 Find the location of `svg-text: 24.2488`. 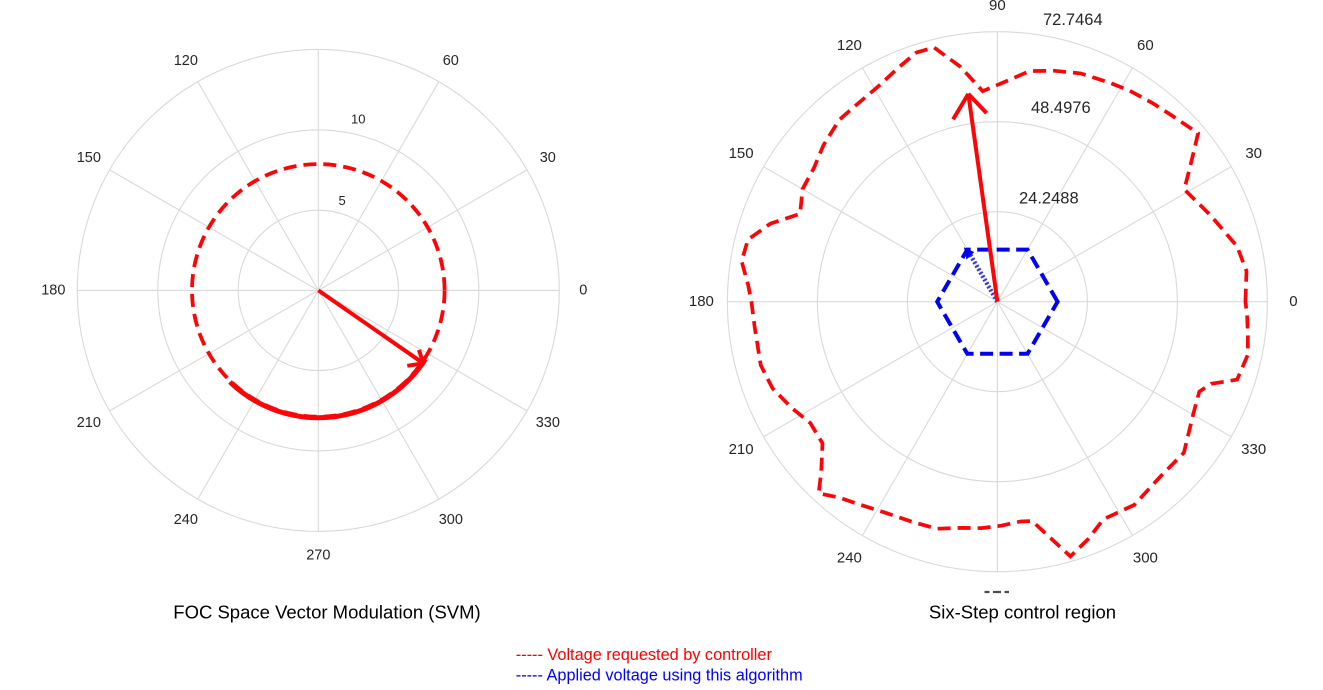

svg-text: 24.2488 is located at coordinates (1049, 198).